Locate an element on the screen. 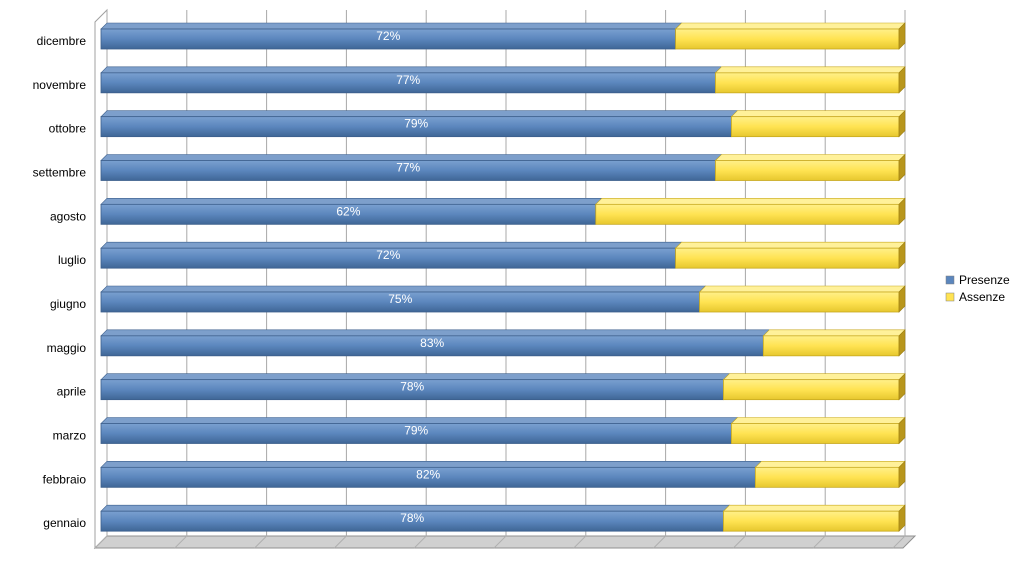 This screenshot has width=1026, height=577. category-label: gennaio is located at coordinates (64, 523).